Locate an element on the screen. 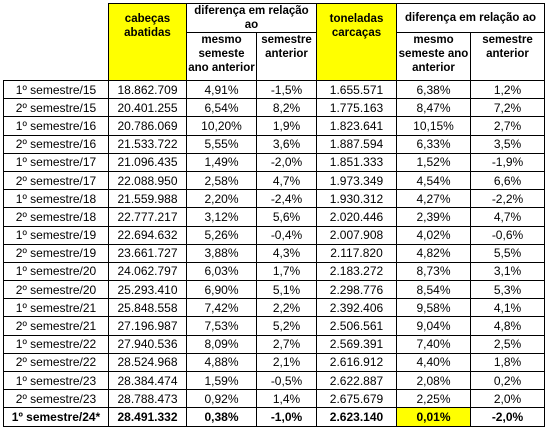 This screenshot has height=427, width=547. cell: 2,0% is located at coordinates (507, 399).